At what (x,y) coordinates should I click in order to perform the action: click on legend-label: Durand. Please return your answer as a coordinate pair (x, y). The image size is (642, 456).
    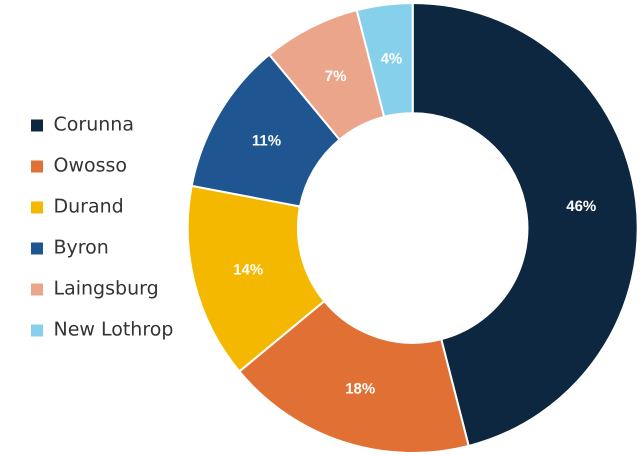
    Looking at the image, I should click on (89, 206).